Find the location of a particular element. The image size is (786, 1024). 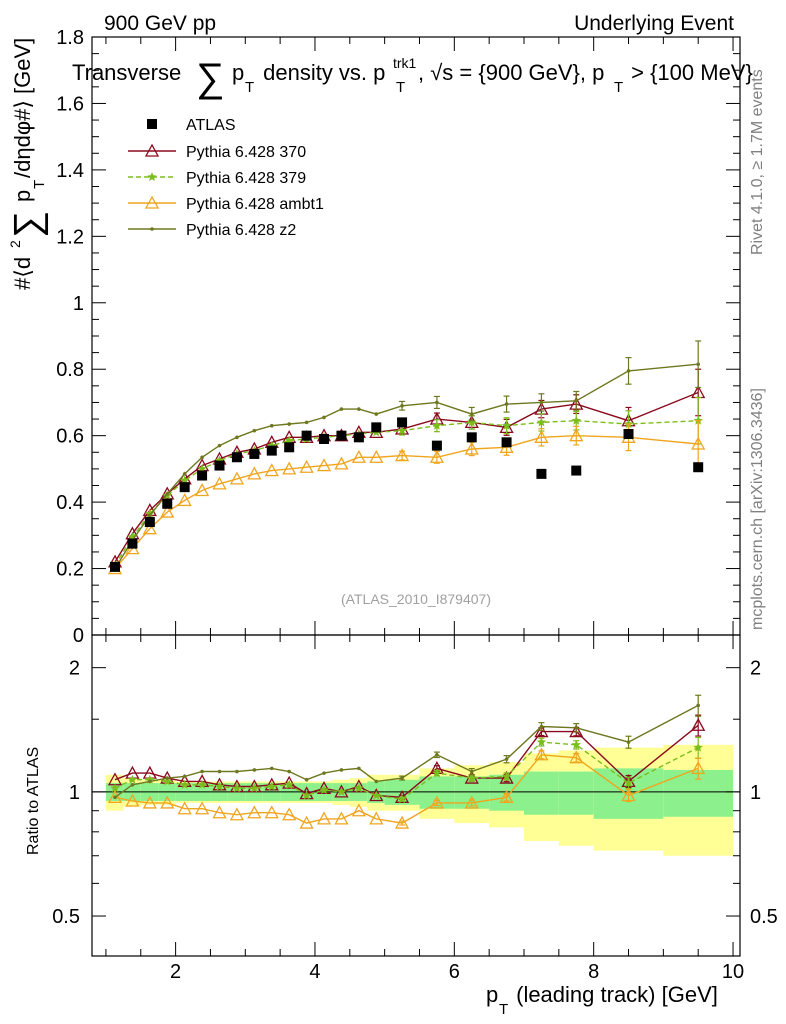

ratio-ytick-label-right: 2 is located at coordinates (755, 669).